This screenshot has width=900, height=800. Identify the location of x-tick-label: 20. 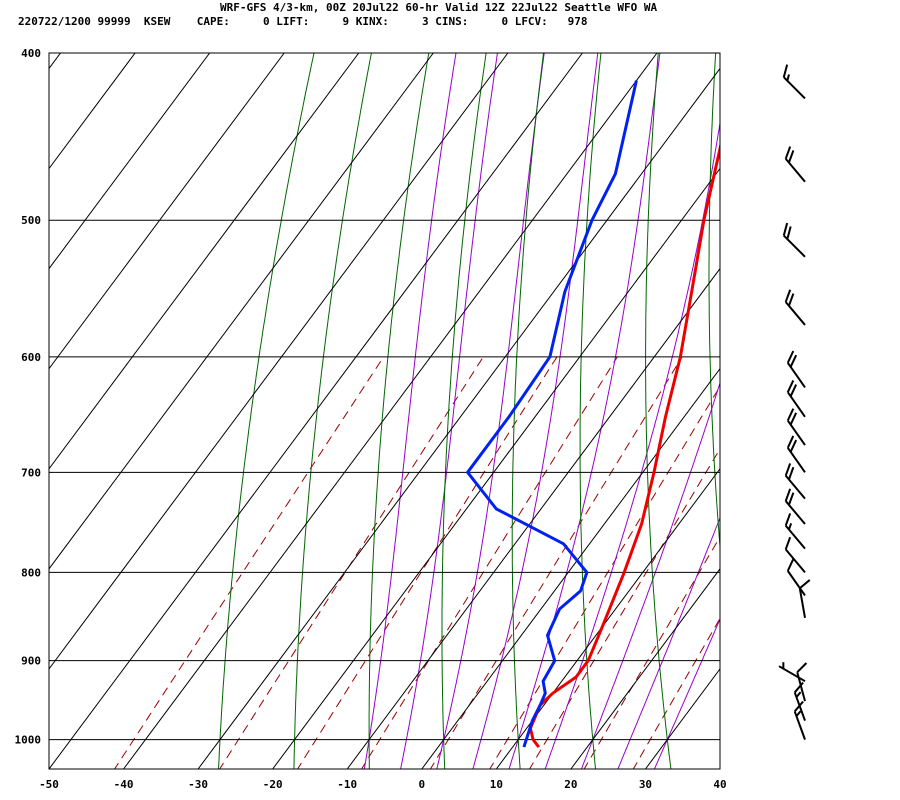
(570, 784).